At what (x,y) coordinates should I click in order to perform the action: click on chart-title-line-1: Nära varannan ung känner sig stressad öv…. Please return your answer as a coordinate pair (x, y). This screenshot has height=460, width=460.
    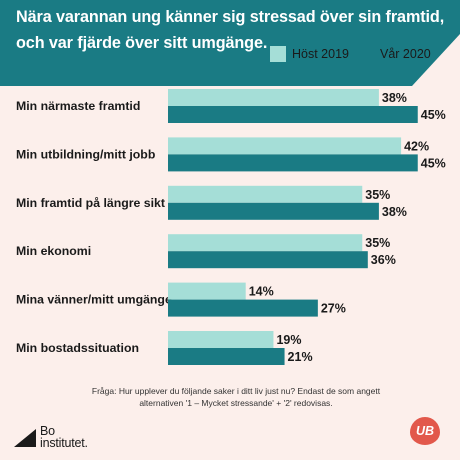
    Looking at the image, I should click on (230, 17).